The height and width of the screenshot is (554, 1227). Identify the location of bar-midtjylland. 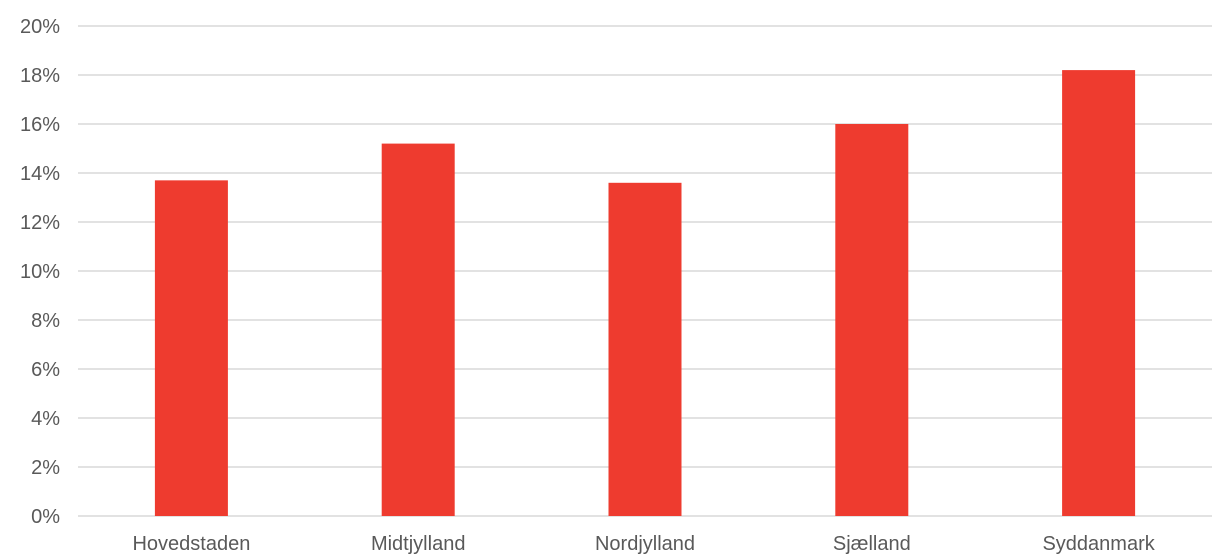
(418, 329).